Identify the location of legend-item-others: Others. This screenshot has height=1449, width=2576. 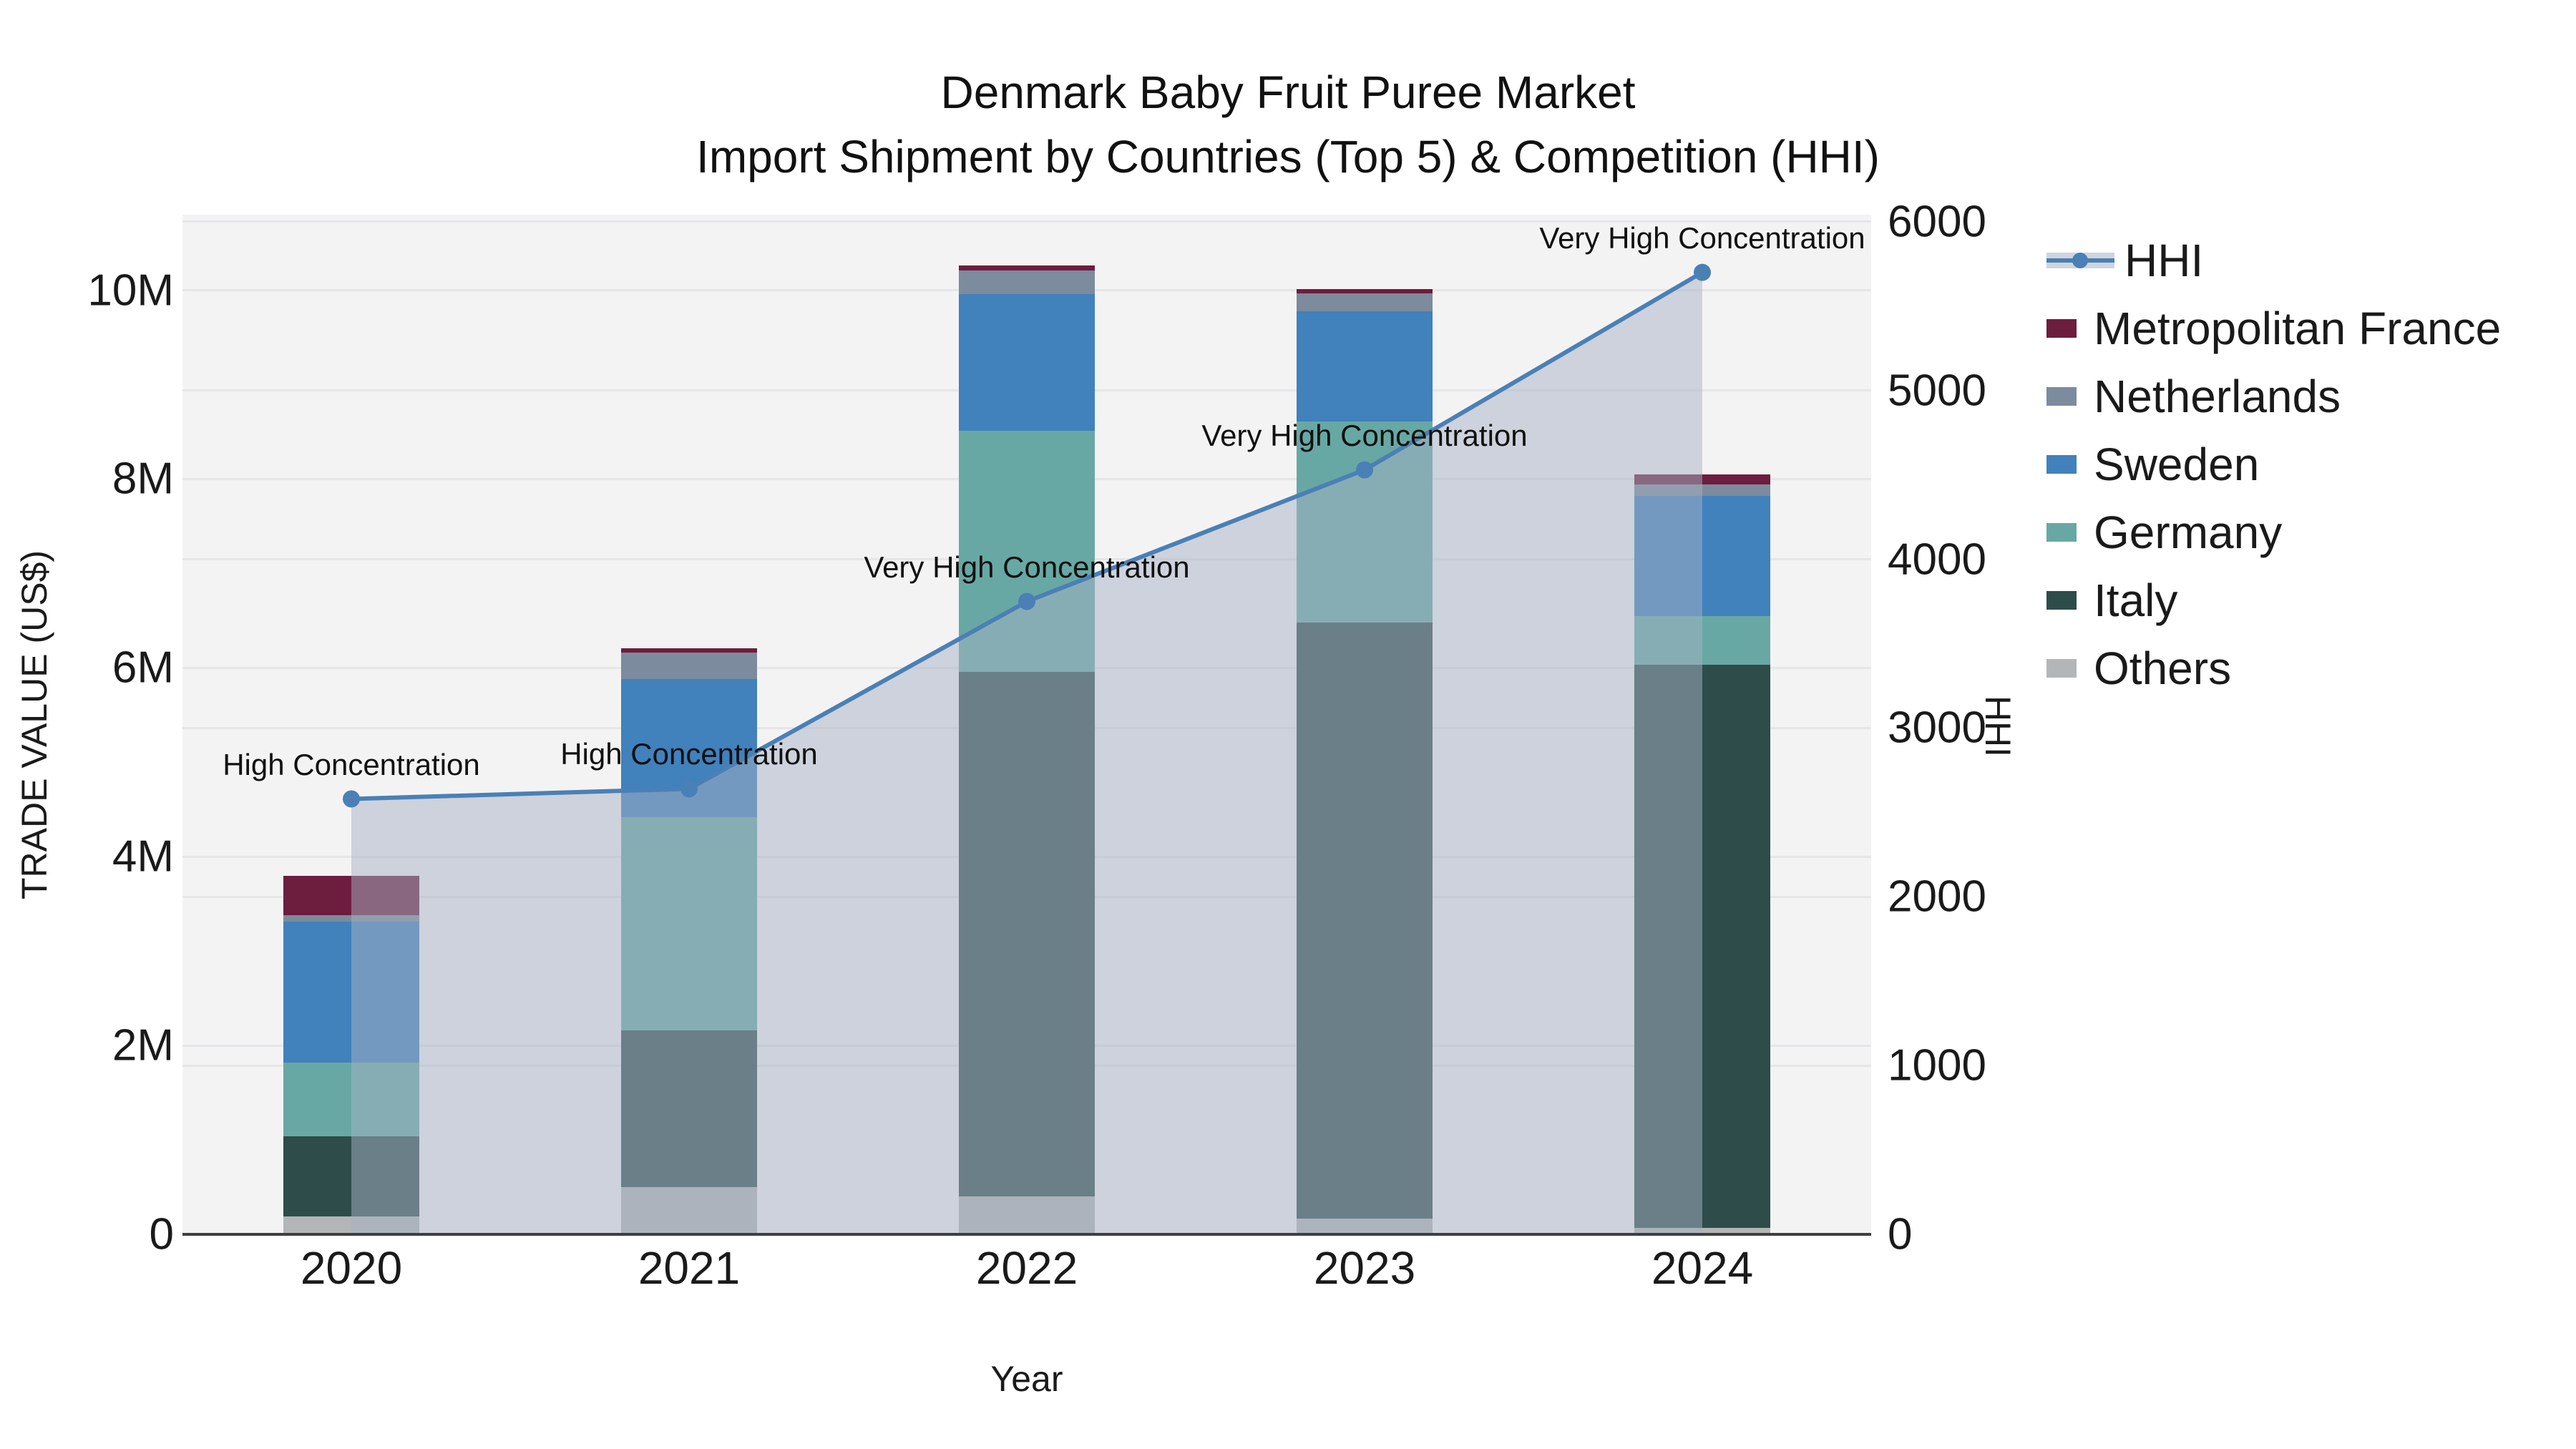
(2138, 668).